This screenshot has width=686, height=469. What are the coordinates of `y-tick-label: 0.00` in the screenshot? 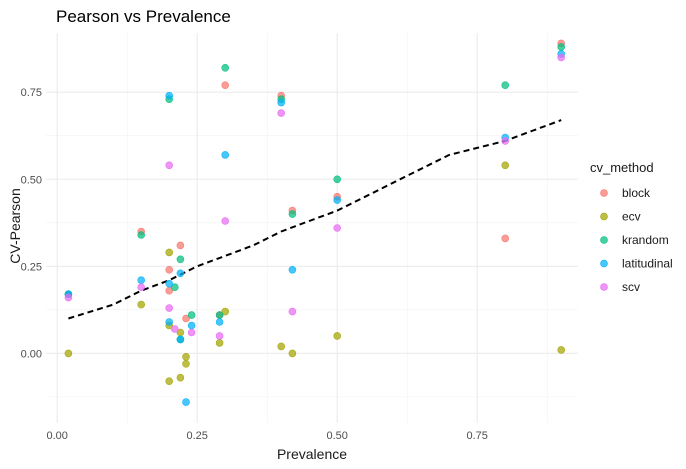 It's located at (31, 354).